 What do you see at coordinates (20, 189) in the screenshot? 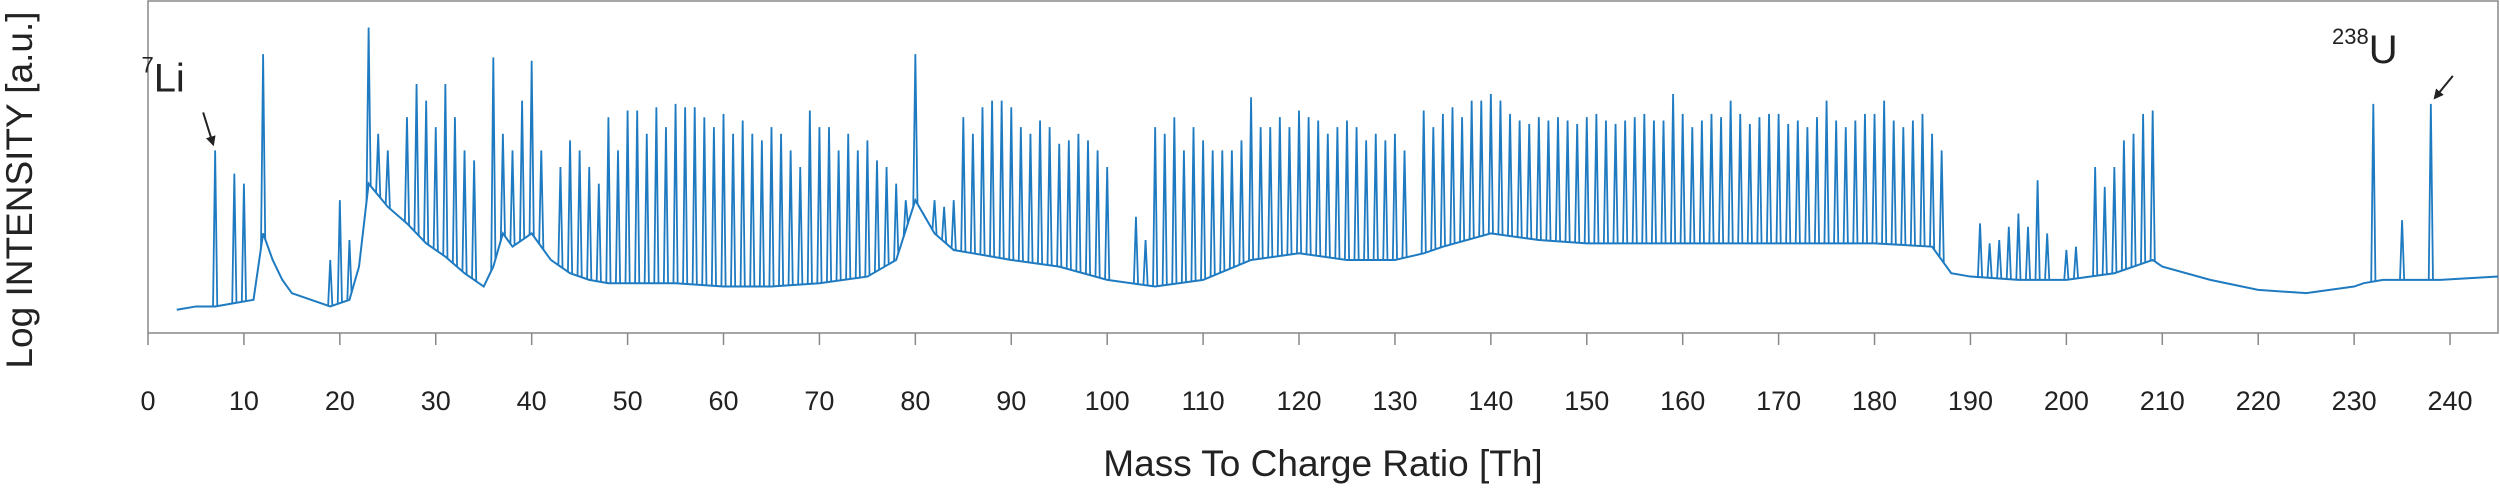
I see `y-axis-label: Log INTENSITY [a.u.]` at bounding box center [20, 189].